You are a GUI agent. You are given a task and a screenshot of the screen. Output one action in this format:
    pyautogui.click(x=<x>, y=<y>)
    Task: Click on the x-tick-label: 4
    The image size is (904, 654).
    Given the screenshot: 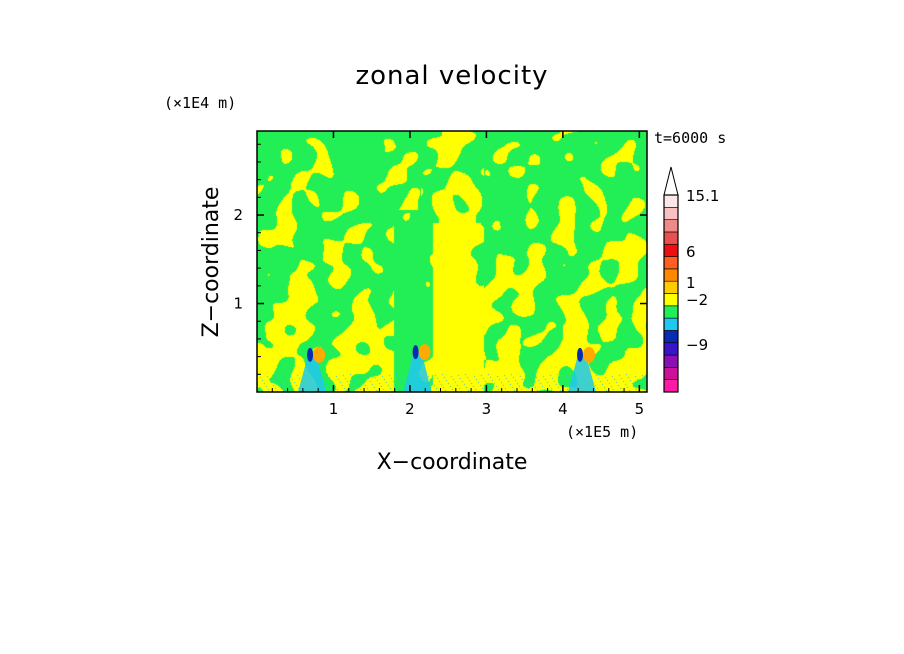 What is the action you would take?
    pyautogui.click(x=563, y=409)
    